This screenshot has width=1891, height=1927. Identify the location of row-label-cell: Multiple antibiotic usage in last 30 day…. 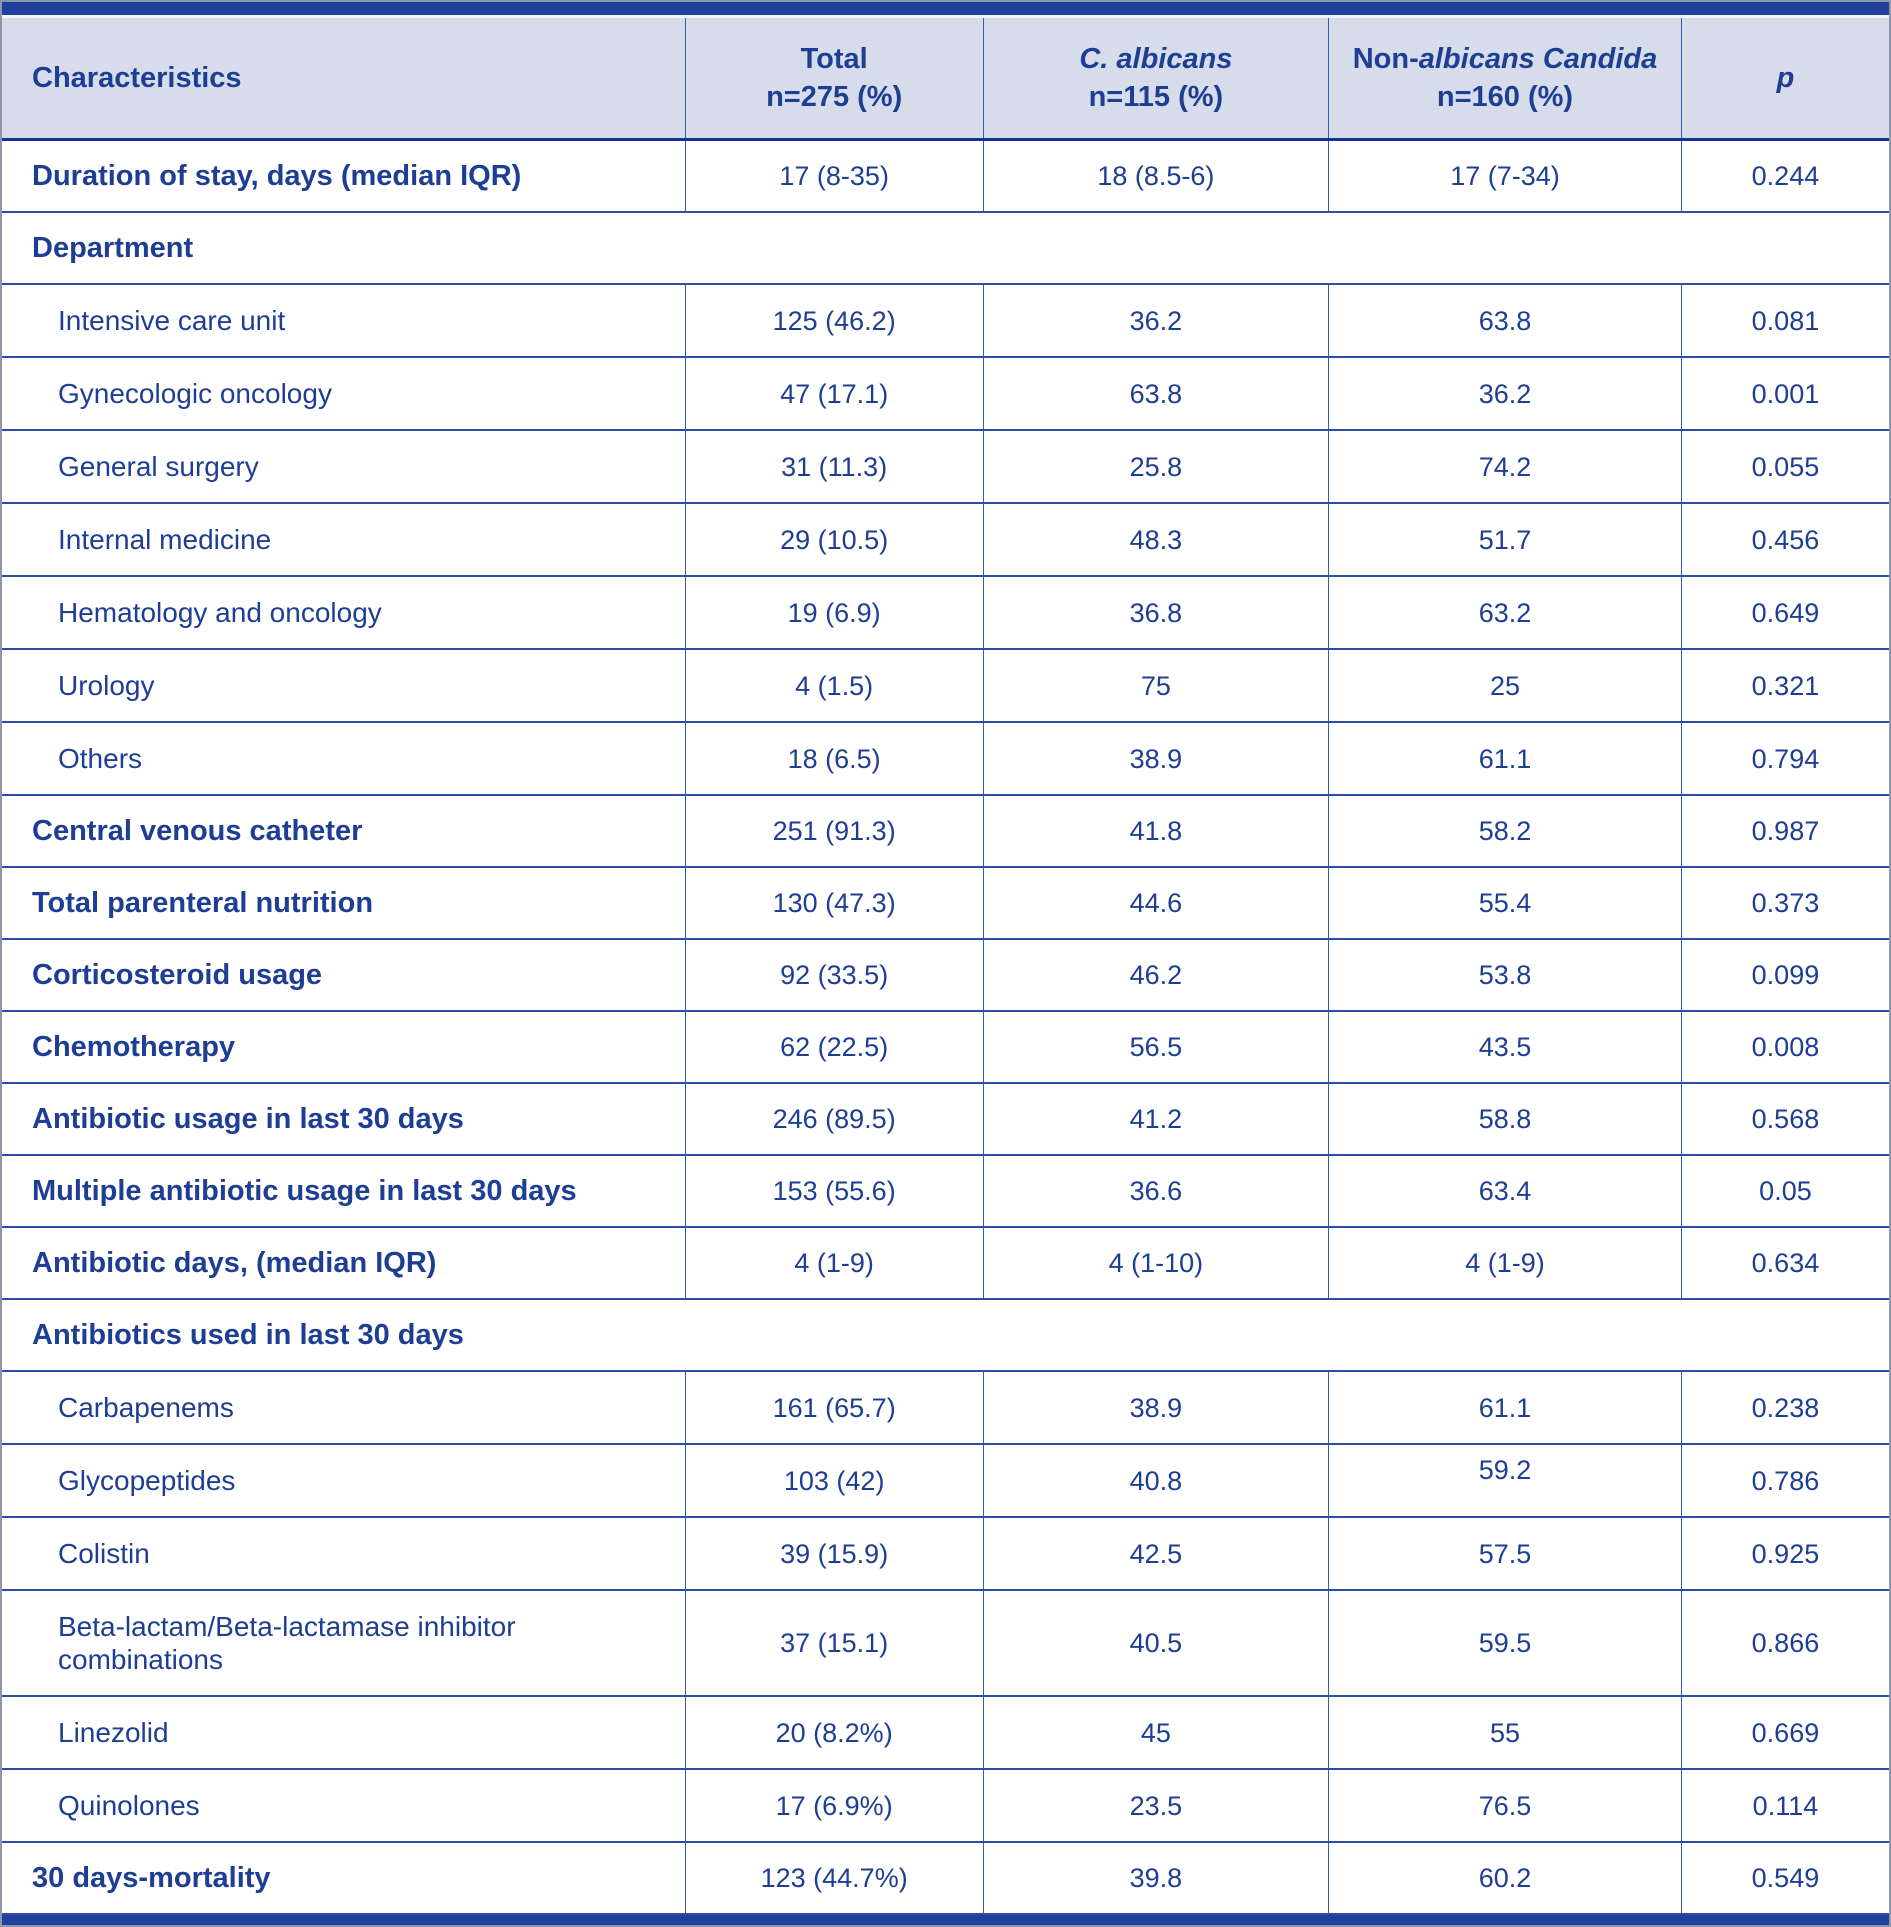
(344, 1190).